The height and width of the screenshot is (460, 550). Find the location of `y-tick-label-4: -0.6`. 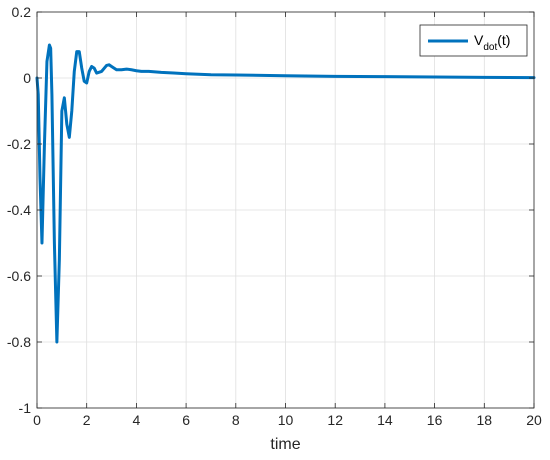

y-tick-label-4: -0.6 is located at coordinates (19, 276).